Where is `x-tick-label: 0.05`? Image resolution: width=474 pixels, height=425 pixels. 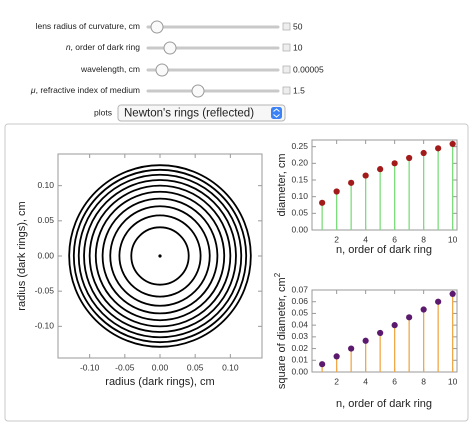 x-tick-label: 0.05 is located at coordinates (195, 367).